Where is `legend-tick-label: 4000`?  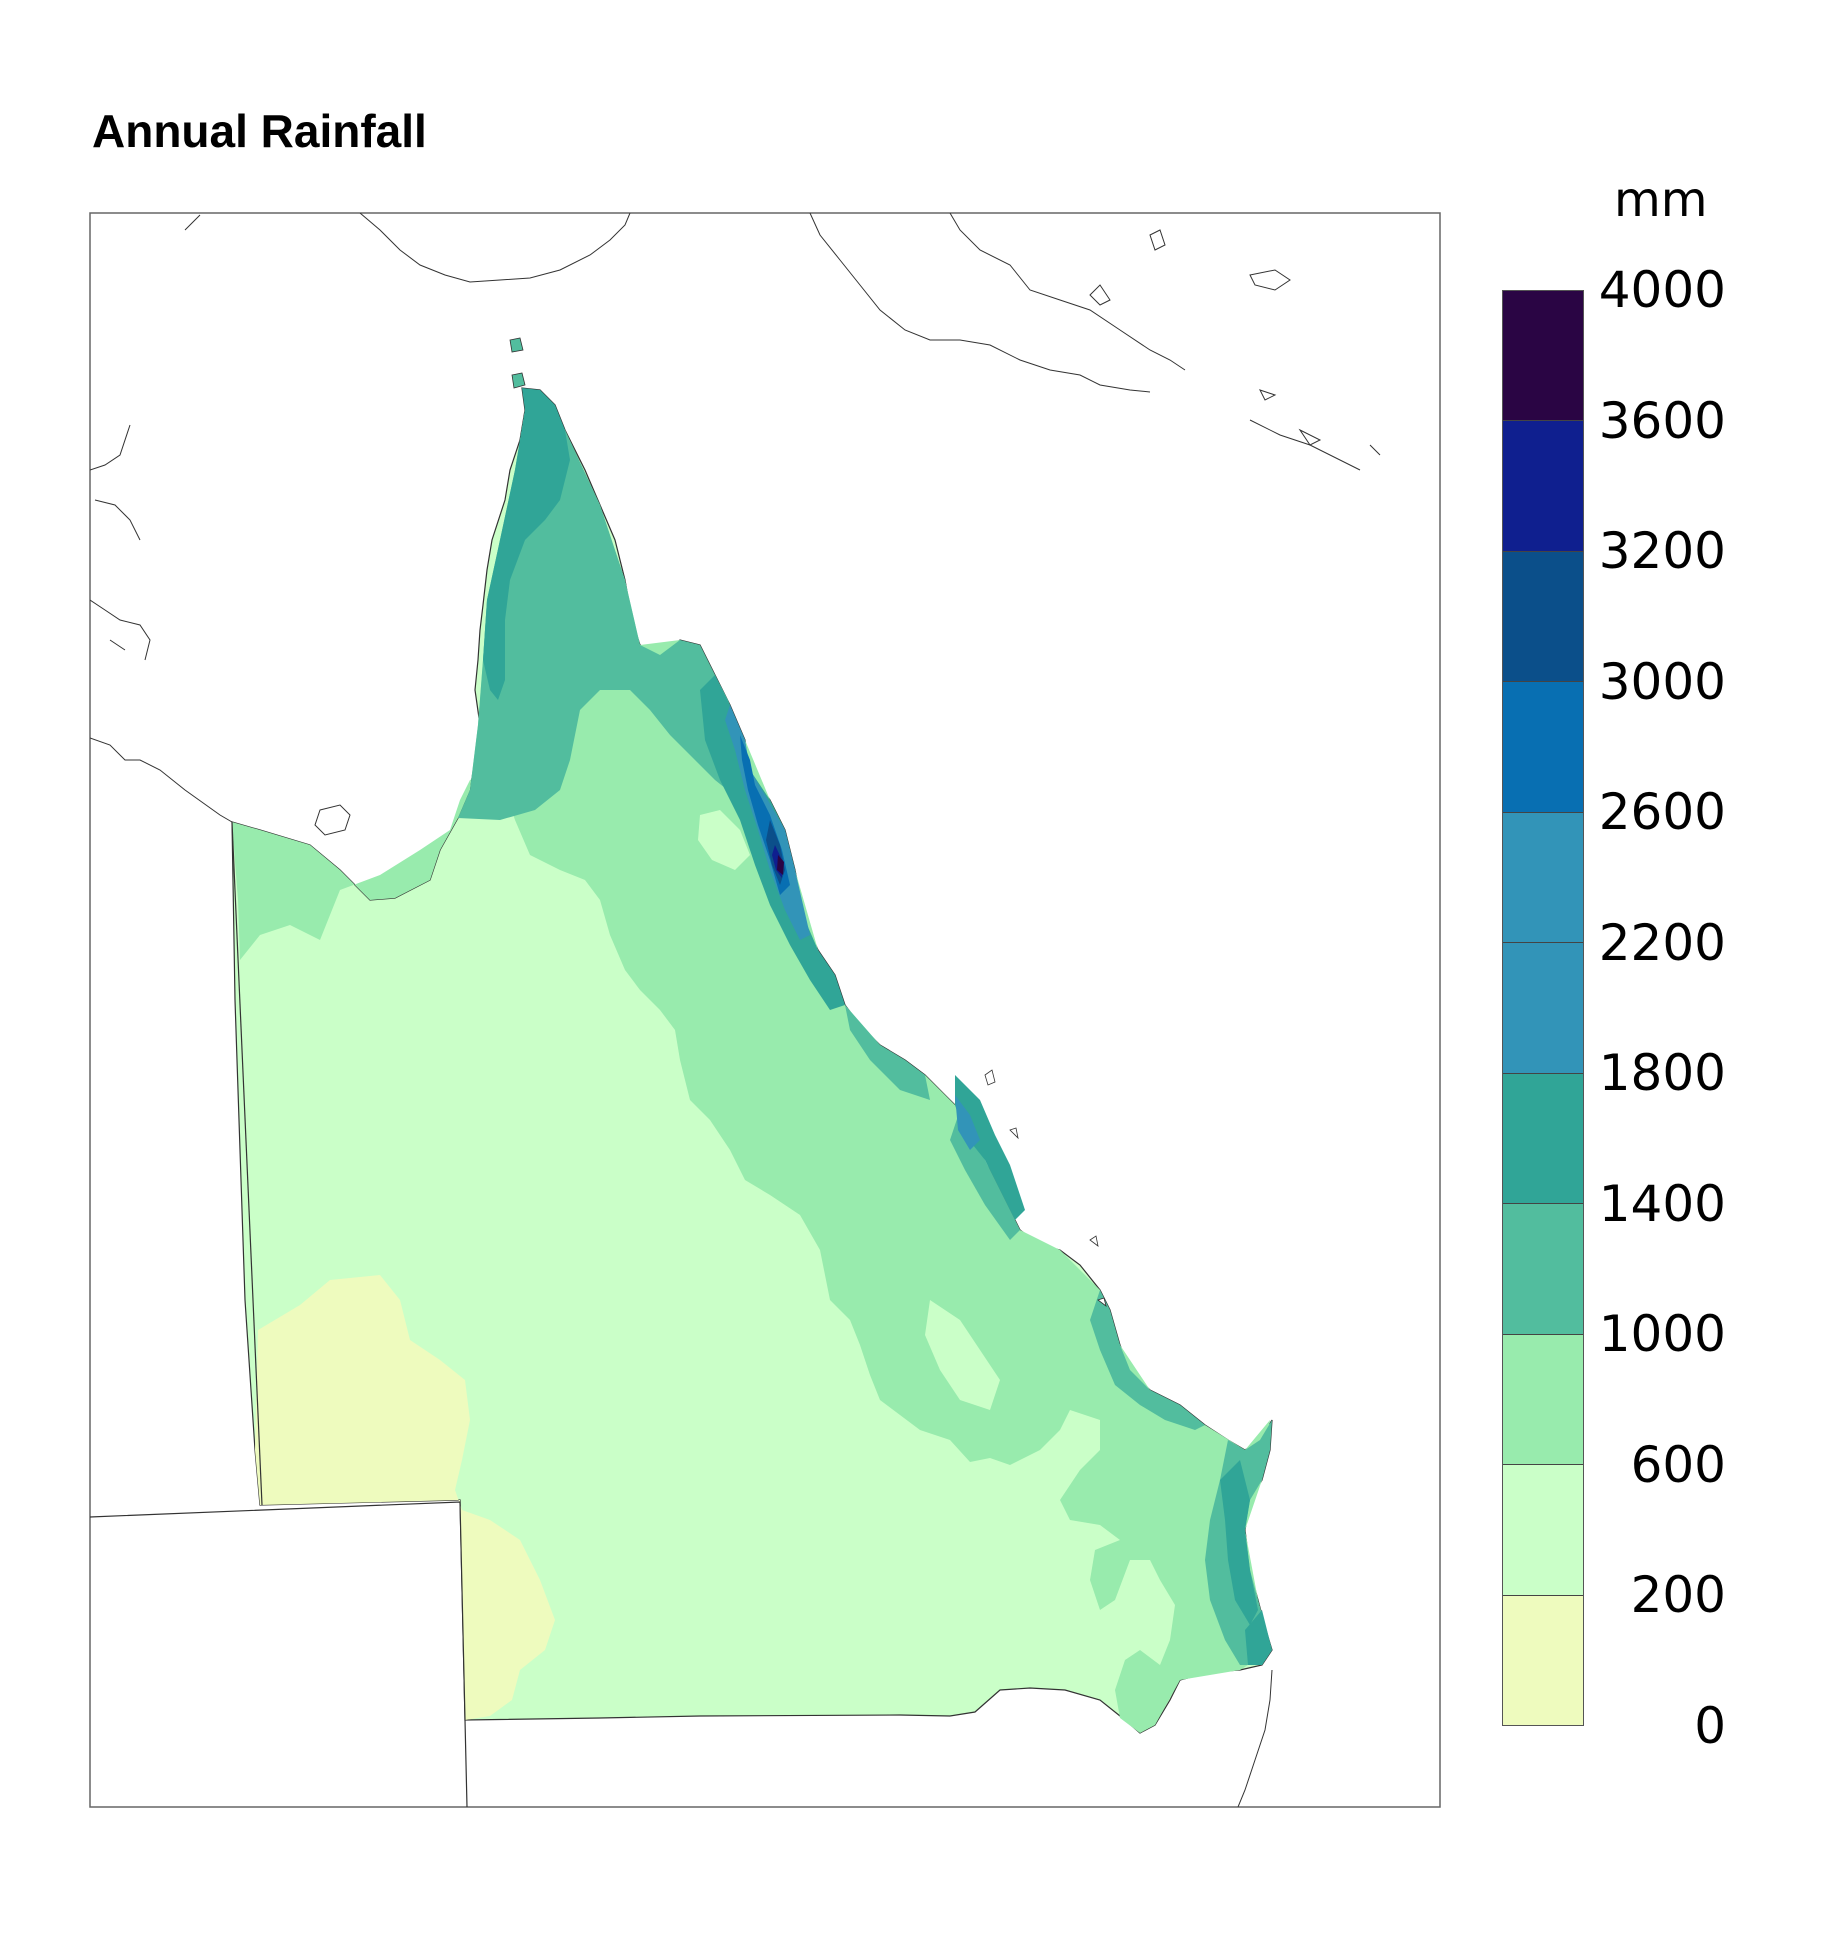
legend-tick-label: 4000 is located at coordinates (1662, 290).